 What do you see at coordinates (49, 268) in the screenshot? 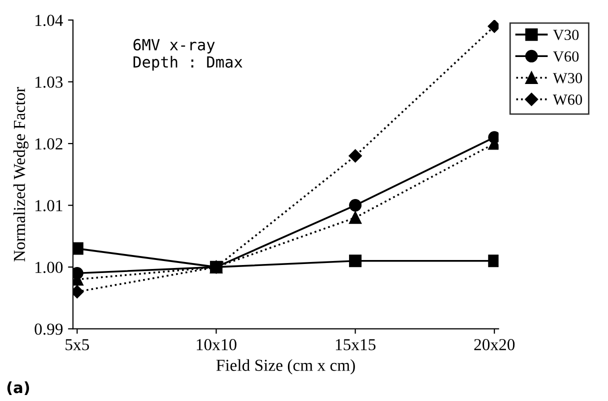
I see `y-tick-label: 1.00` at bounding box center [49, 268].